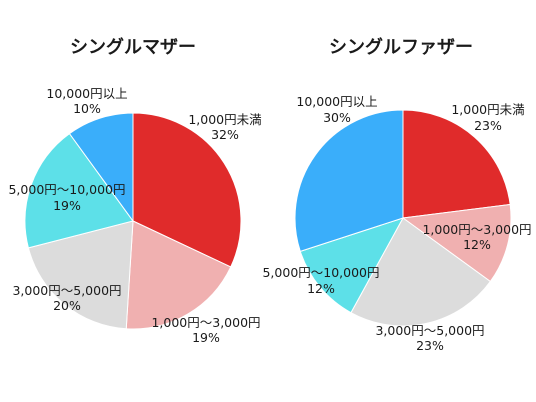 Image resolution: width=536 pixels, height=402 pixels. What do you see at coordinates (337, 117) in the screenshot?
I see `slice-label-value: 30%` at bounding box center [337, 117].